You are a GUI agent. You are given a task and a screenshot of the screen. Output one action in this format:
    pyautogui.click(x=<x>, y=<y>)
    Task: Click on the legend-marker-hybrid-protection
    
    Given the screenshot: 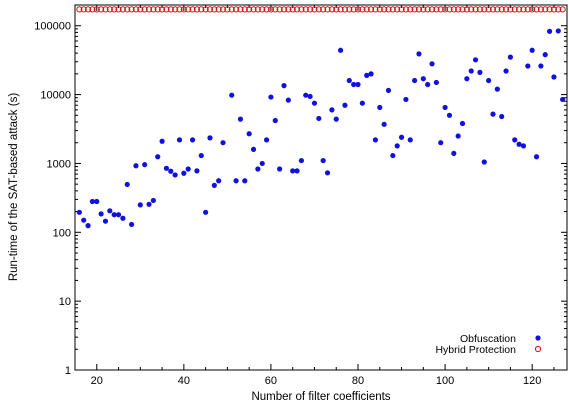 What is the action you would take?
    pyautogui.click(x=538, y=349)
    